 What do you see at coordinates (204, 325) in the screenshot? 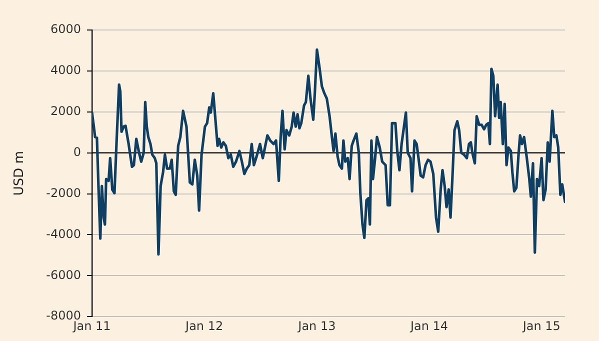
I see `x-tick-label: Jan 12` at bounding box center [204, 325].